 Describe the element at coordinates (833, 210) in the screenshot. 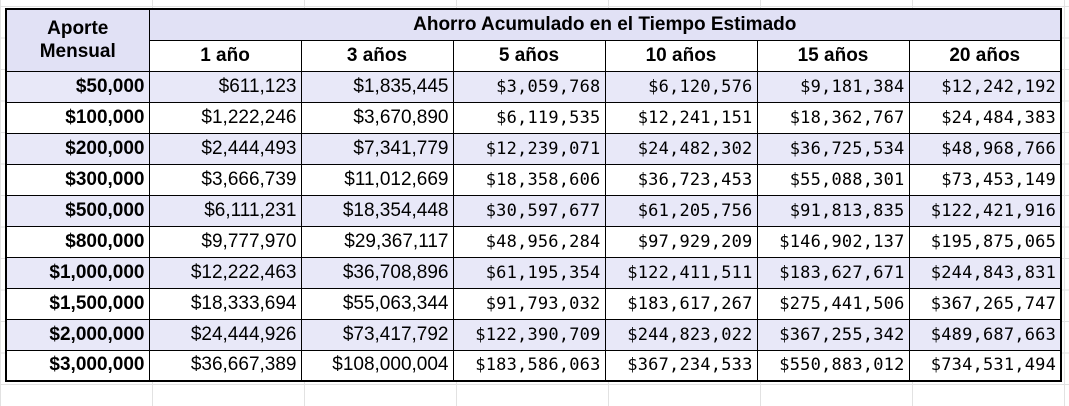

I see `savings-value-cell: $91,813,835` at that location.